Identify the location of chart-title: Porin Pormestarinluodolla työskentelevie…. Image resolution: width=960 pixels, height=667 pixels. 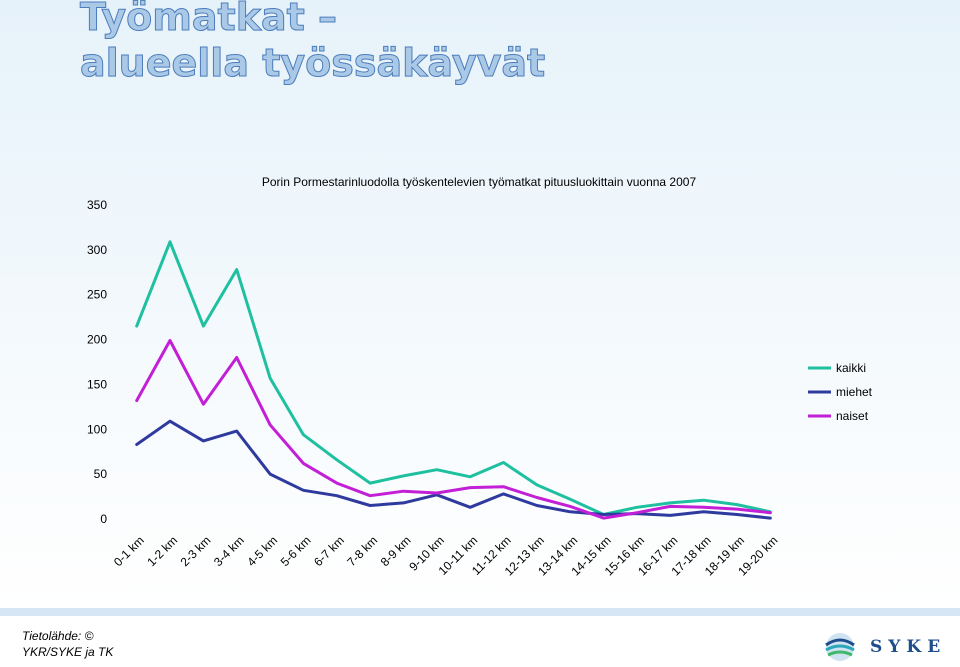
(479, 182).